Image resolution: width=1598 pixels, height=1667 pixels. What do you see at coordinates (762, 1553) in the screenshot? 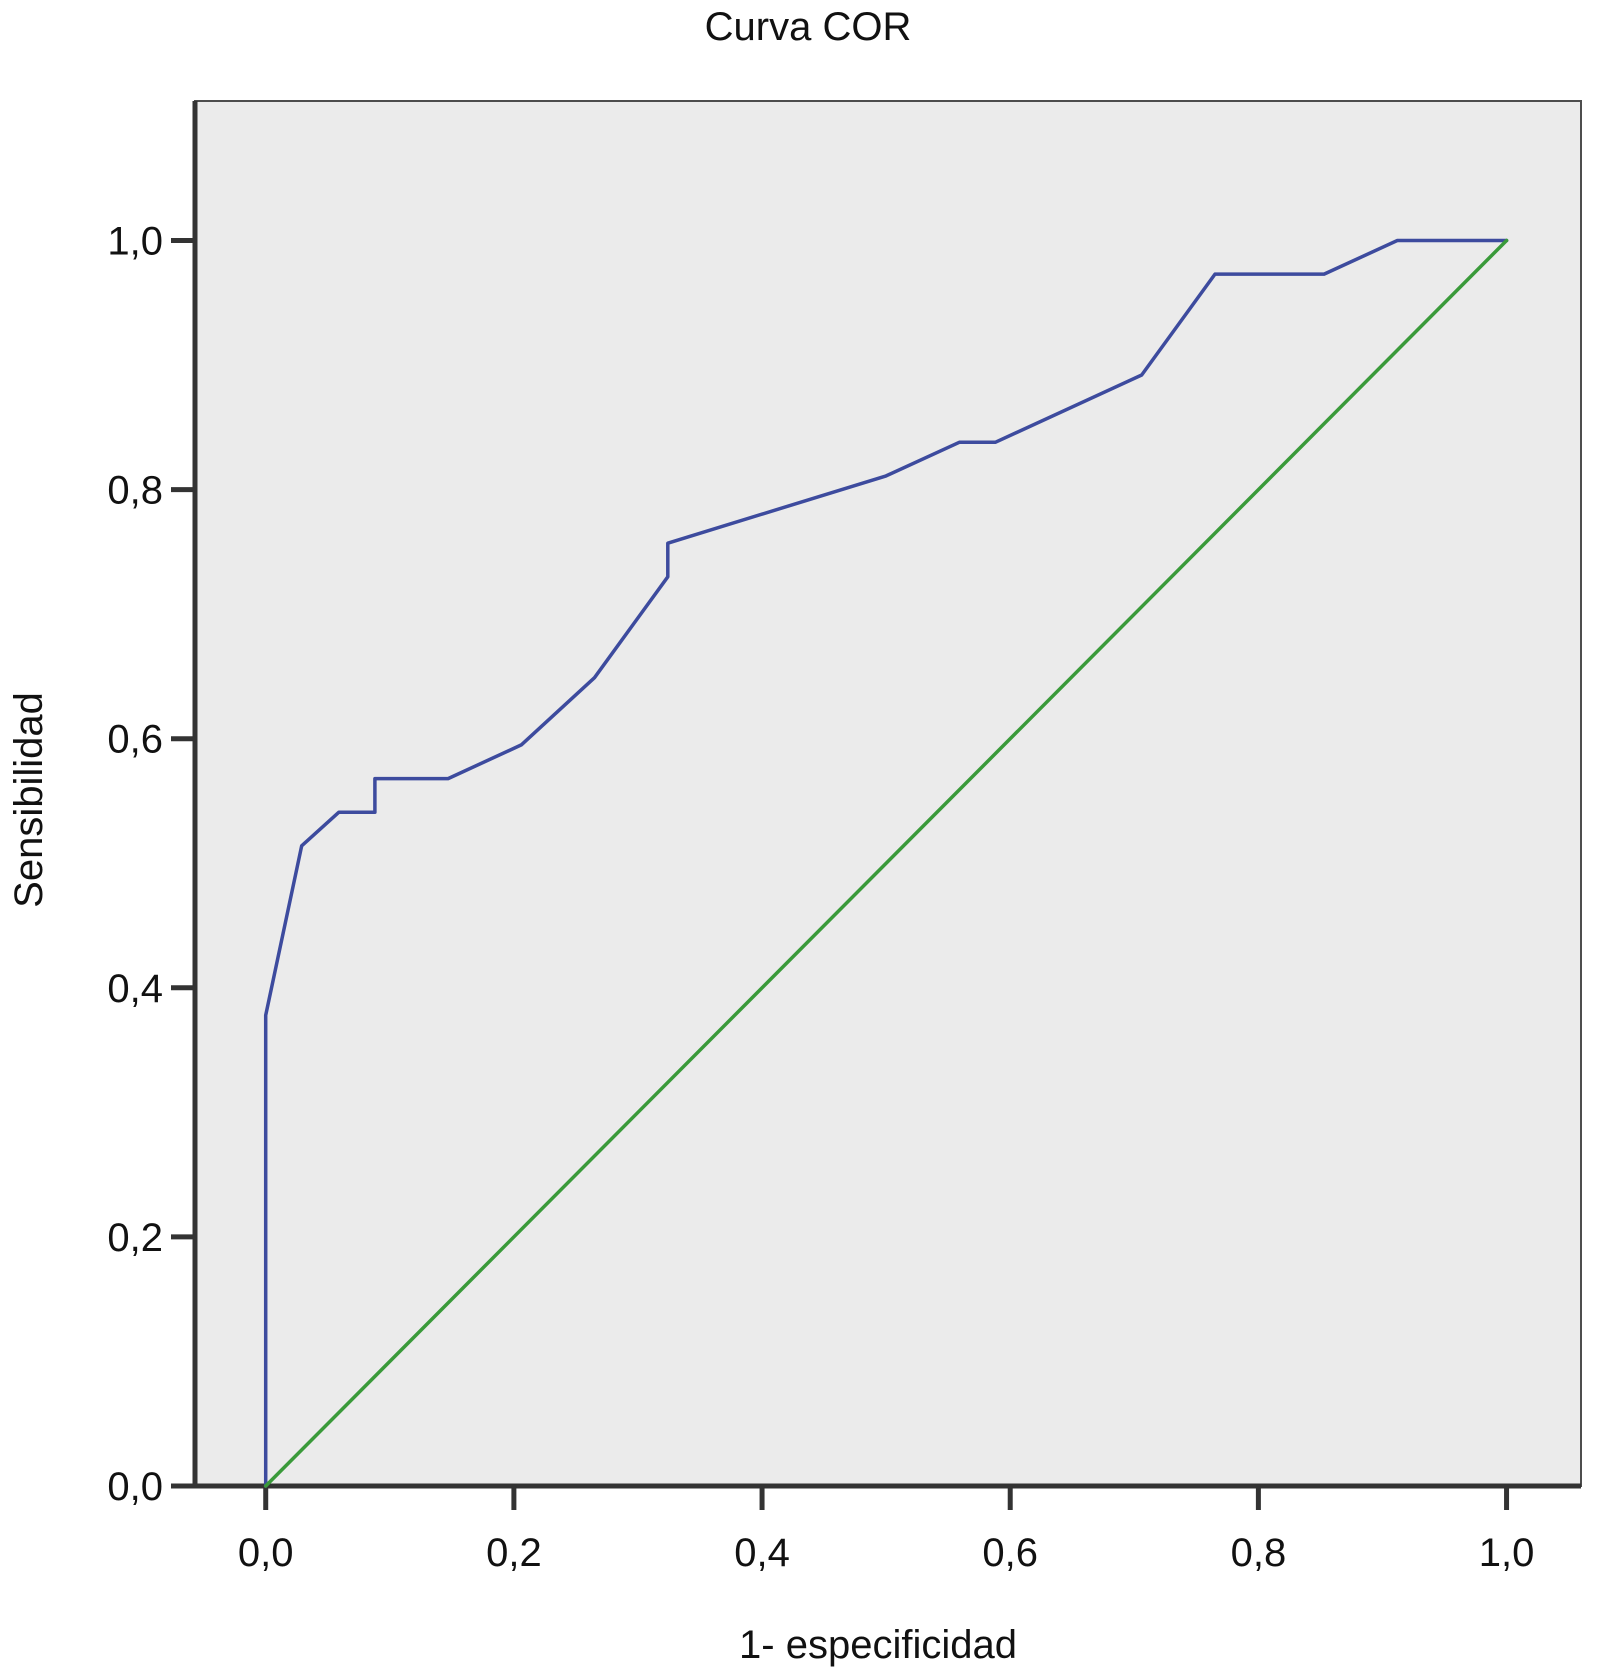
I see `x-tick-label-2: 0,4` at bounding box center [762, 1553].